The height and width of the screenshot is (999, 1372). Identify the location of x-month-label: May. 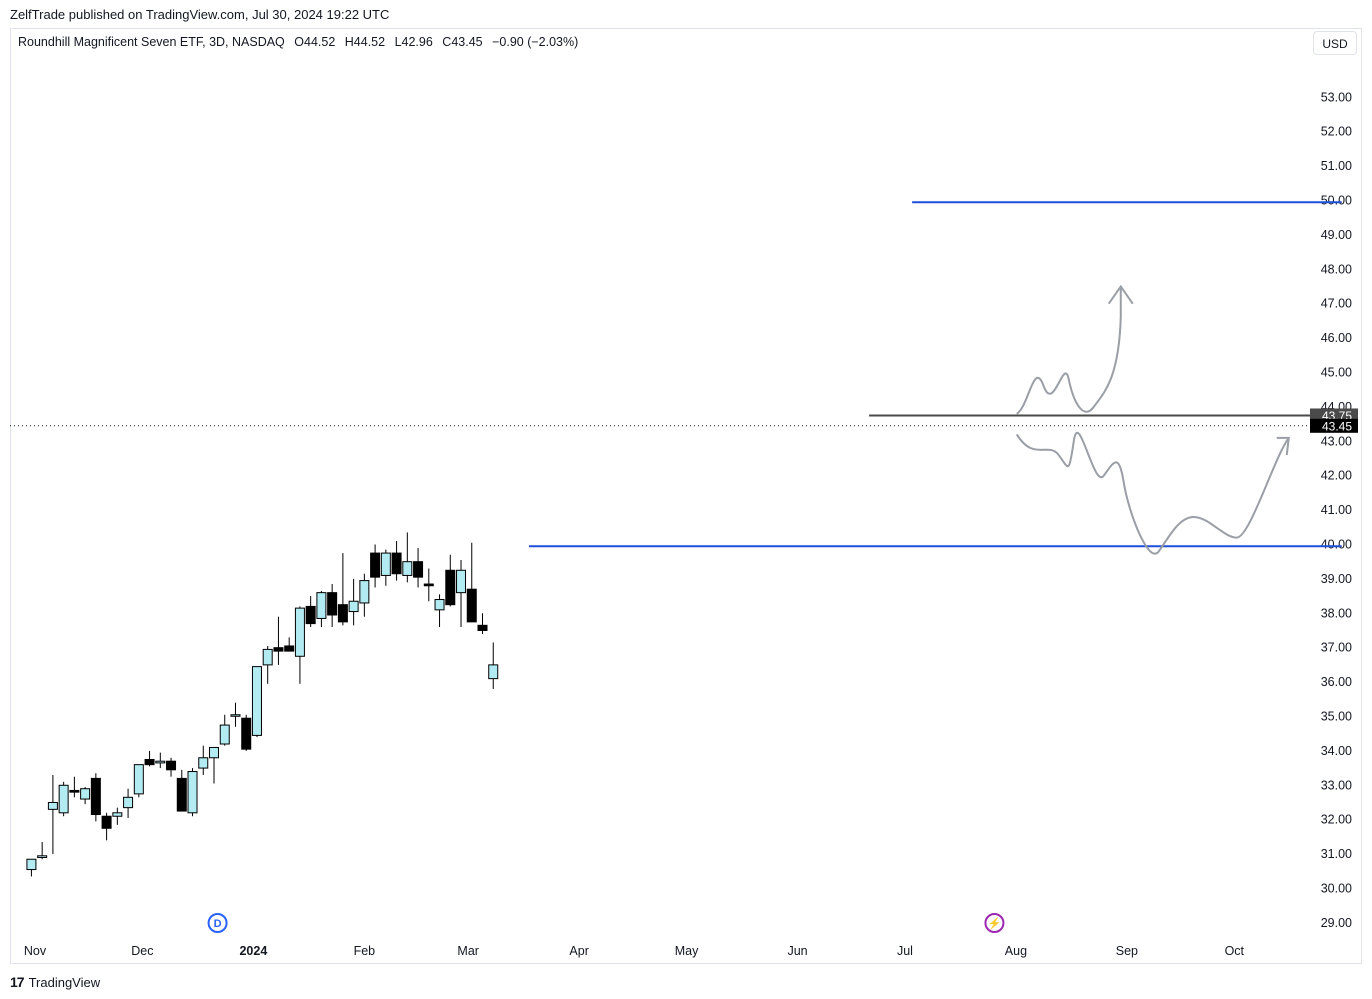
(687, 951).